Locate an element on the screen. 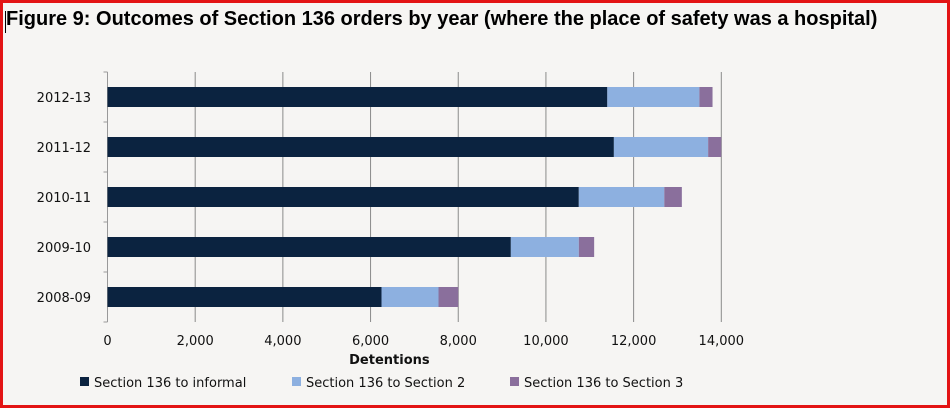  x-tick-label: 12,000 is located at coordinates (634, 341).